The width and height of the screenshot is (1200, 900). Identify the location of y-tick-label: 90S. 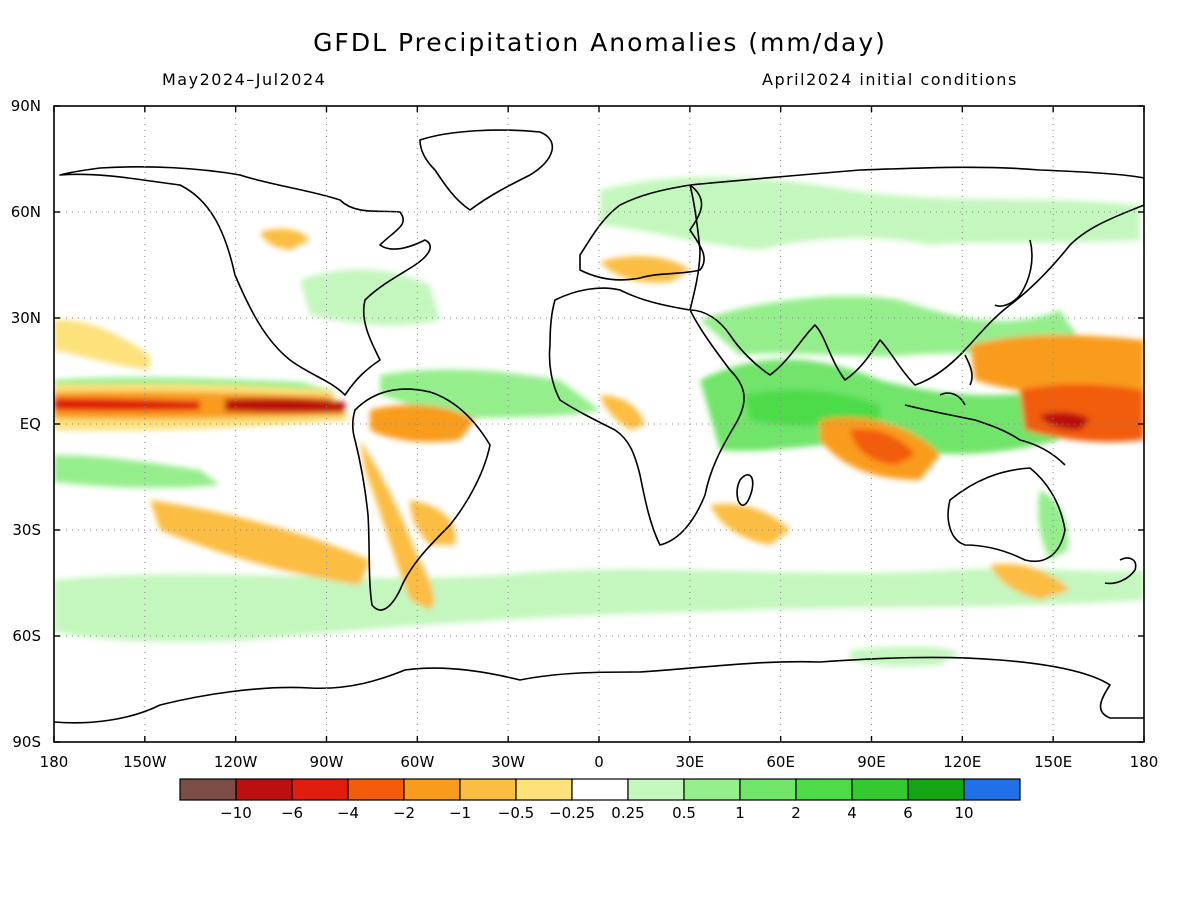
(26, 742).